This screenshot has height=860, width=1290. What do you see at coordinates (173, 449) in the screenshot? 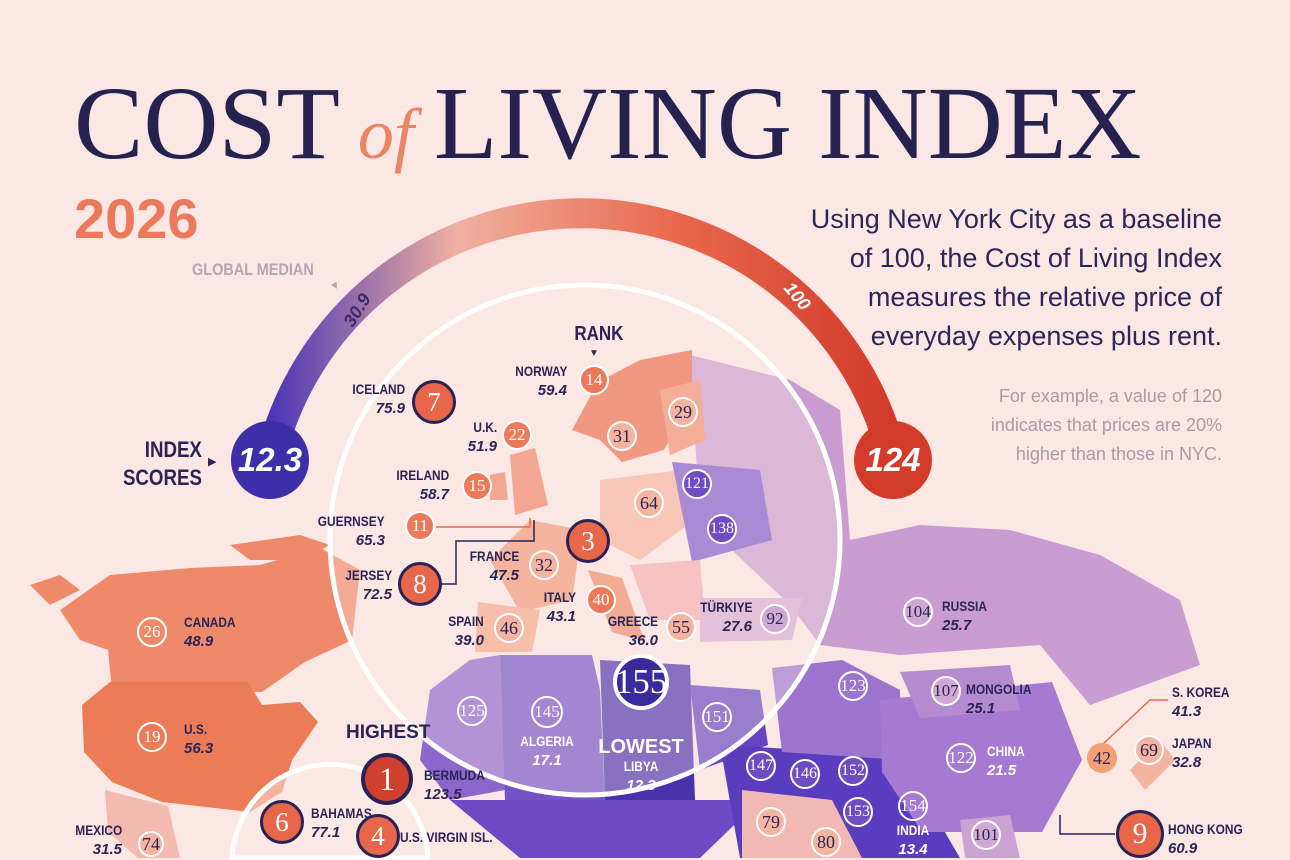
I see `index-label-line: INDEX` at bounding box center [173, 449].